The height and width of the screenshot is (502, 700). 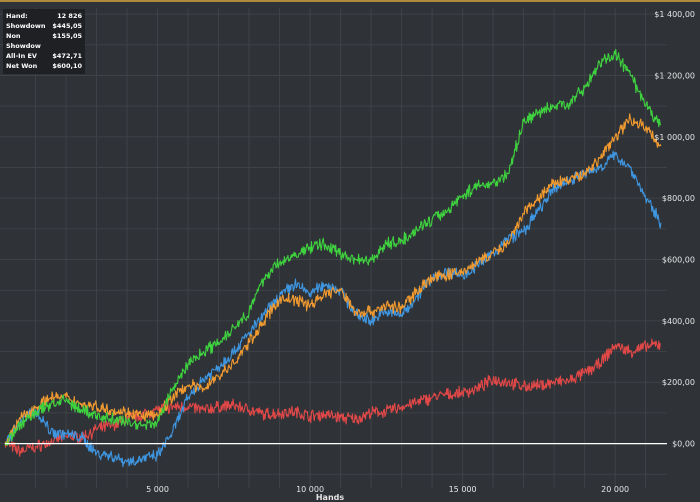 What do you see at coordinates (615, 489) in the screenshot?
I see `x-tick-label: 20 000` at bounding box center [615, 489].